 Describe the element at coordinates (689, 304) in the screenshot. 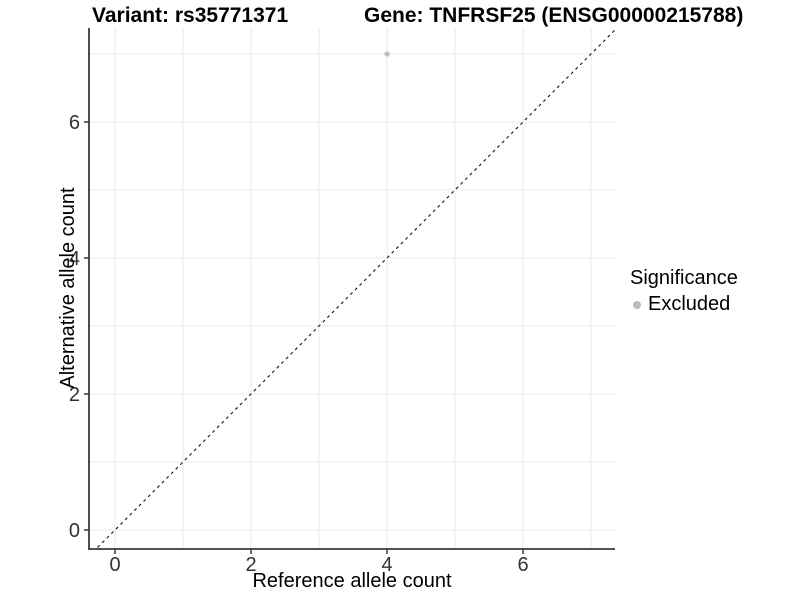

I see `legend-entry-label: Excluded` at that location.